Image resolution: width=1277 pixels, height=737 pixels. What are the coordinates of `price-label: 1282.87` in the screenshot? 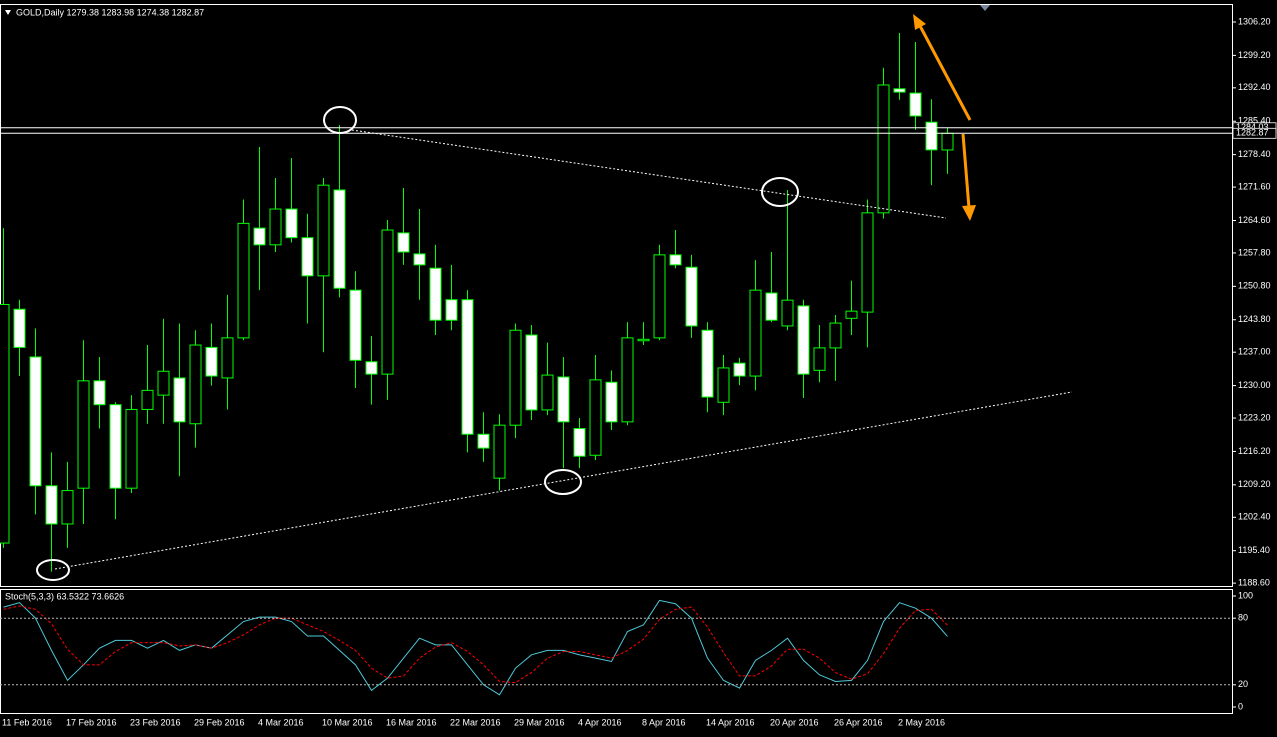 It's located at (1252, 133).